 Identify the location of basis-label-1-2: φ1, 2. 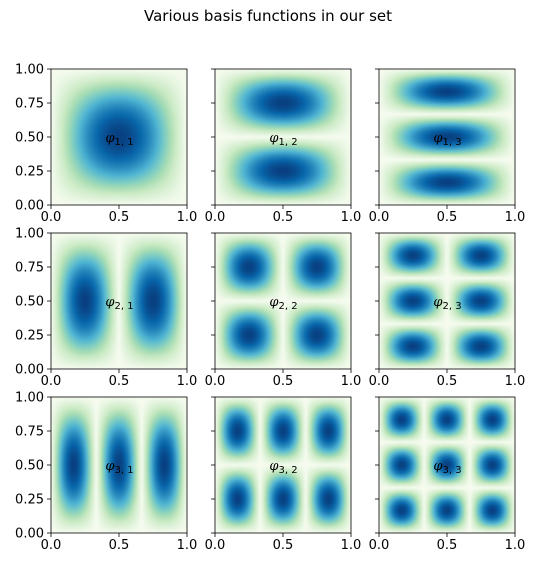
(283, 139).